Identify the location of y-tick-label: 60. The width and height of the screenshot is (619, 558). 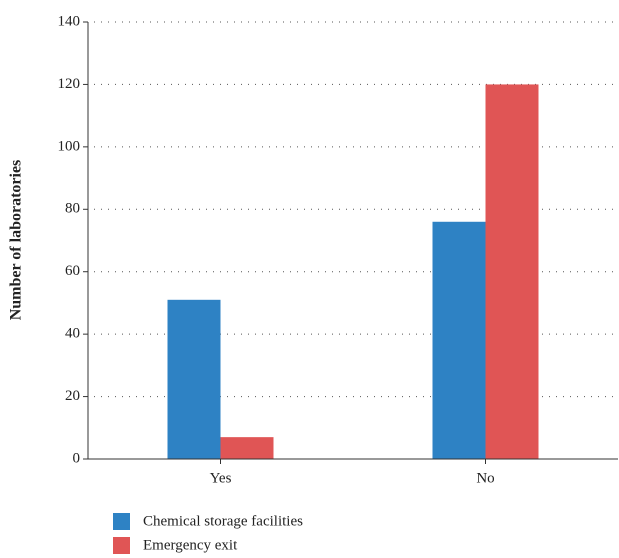
(72, 271).